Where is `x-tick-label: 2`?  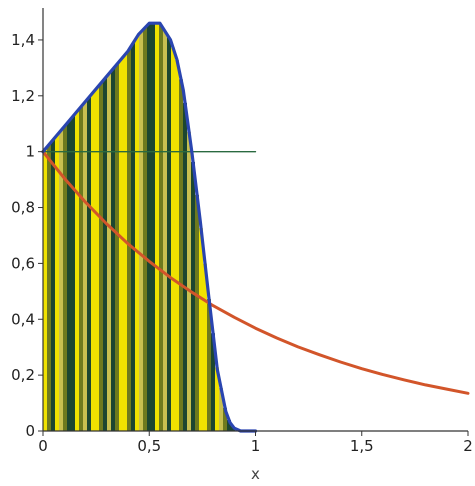
x-tick-label: 2 is located at coordinates (468, 446).